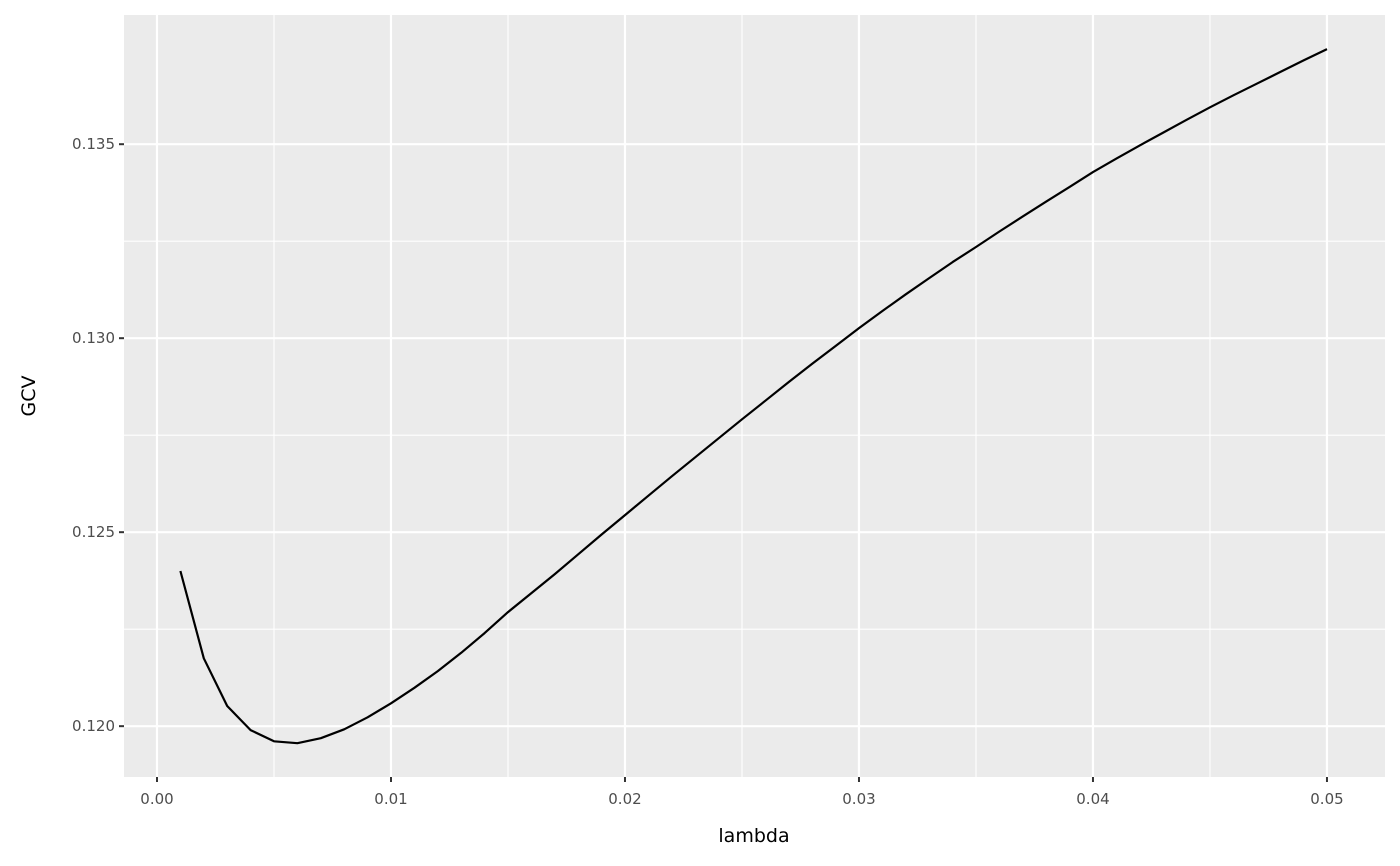  Describe the element at coordinates (156, 799) in the screenshot. I see `x-tick-label: 0.00` at that location.